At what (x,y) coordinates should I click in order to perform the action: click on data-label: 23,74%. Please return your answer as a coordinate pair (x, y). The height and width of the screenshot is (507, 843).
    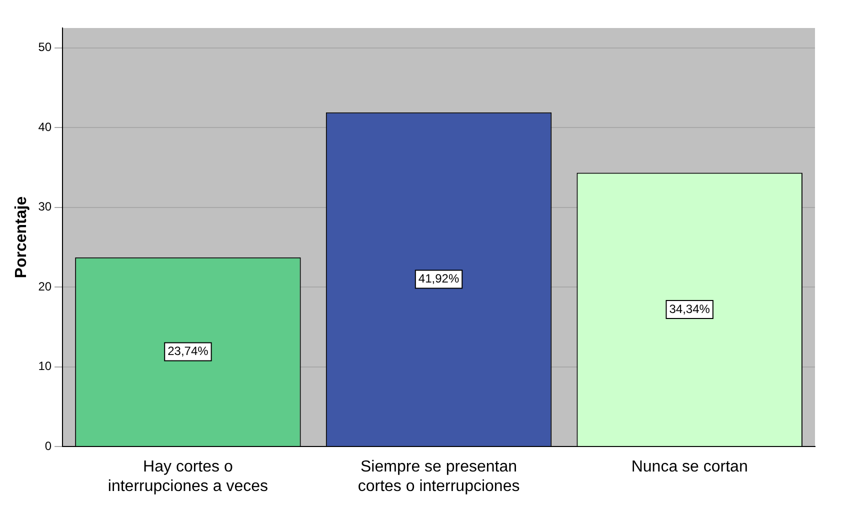
    Looking at the image, I should click on (188, 351).